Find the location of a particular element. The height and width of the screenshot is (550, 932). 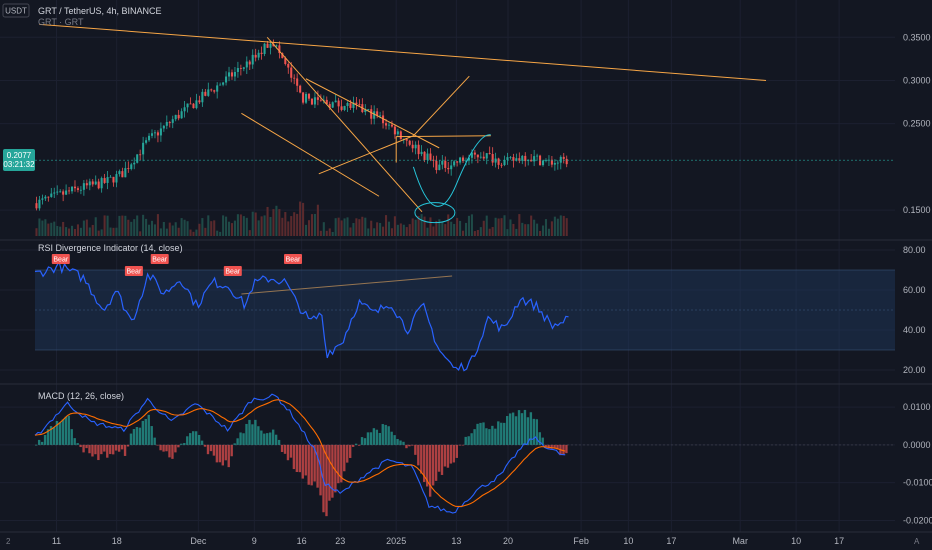

bear-divergence-label: Bear is located at coordinates (232, 272).